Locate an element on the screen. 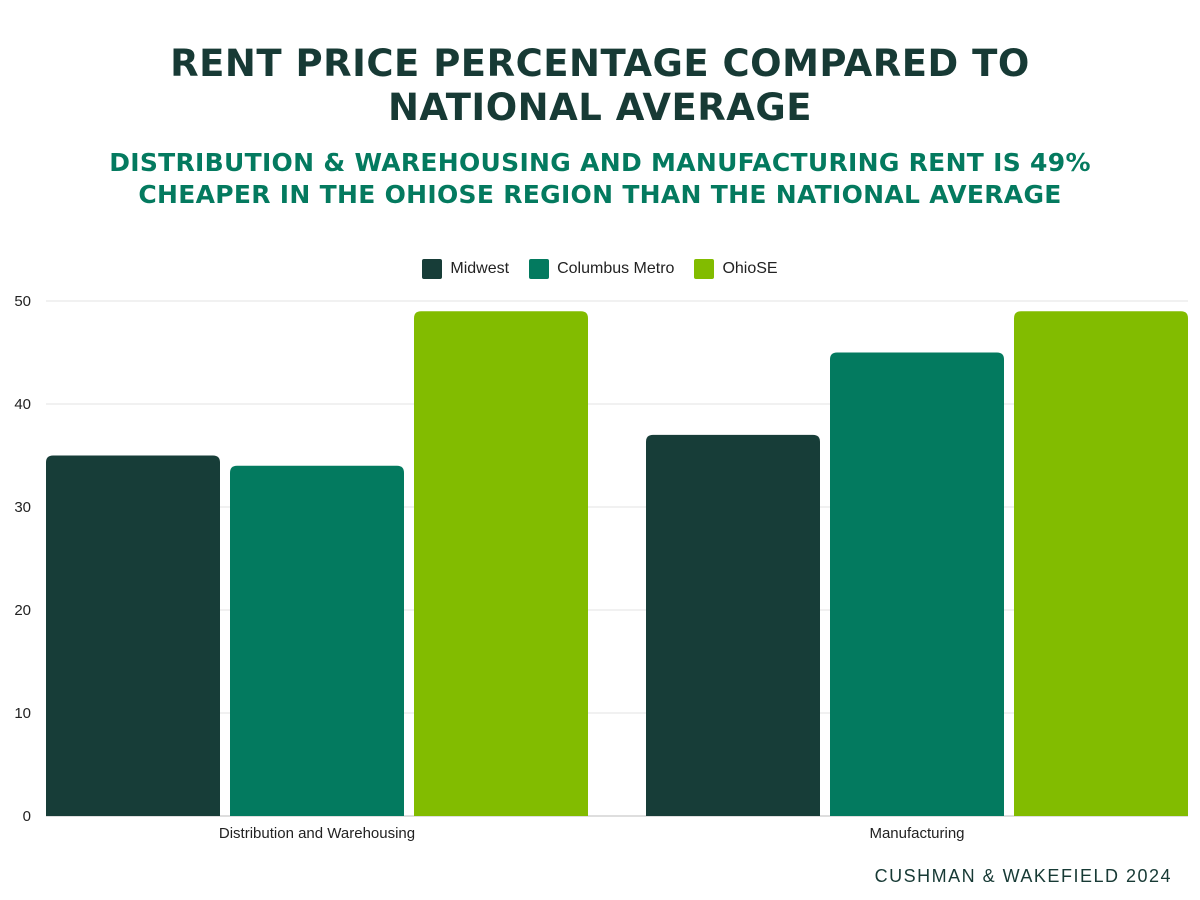 This screenshot has width=1200, height=900. chart-legend: Midwest Columbus Metro OhioSE is located at coordinates (600, 269).